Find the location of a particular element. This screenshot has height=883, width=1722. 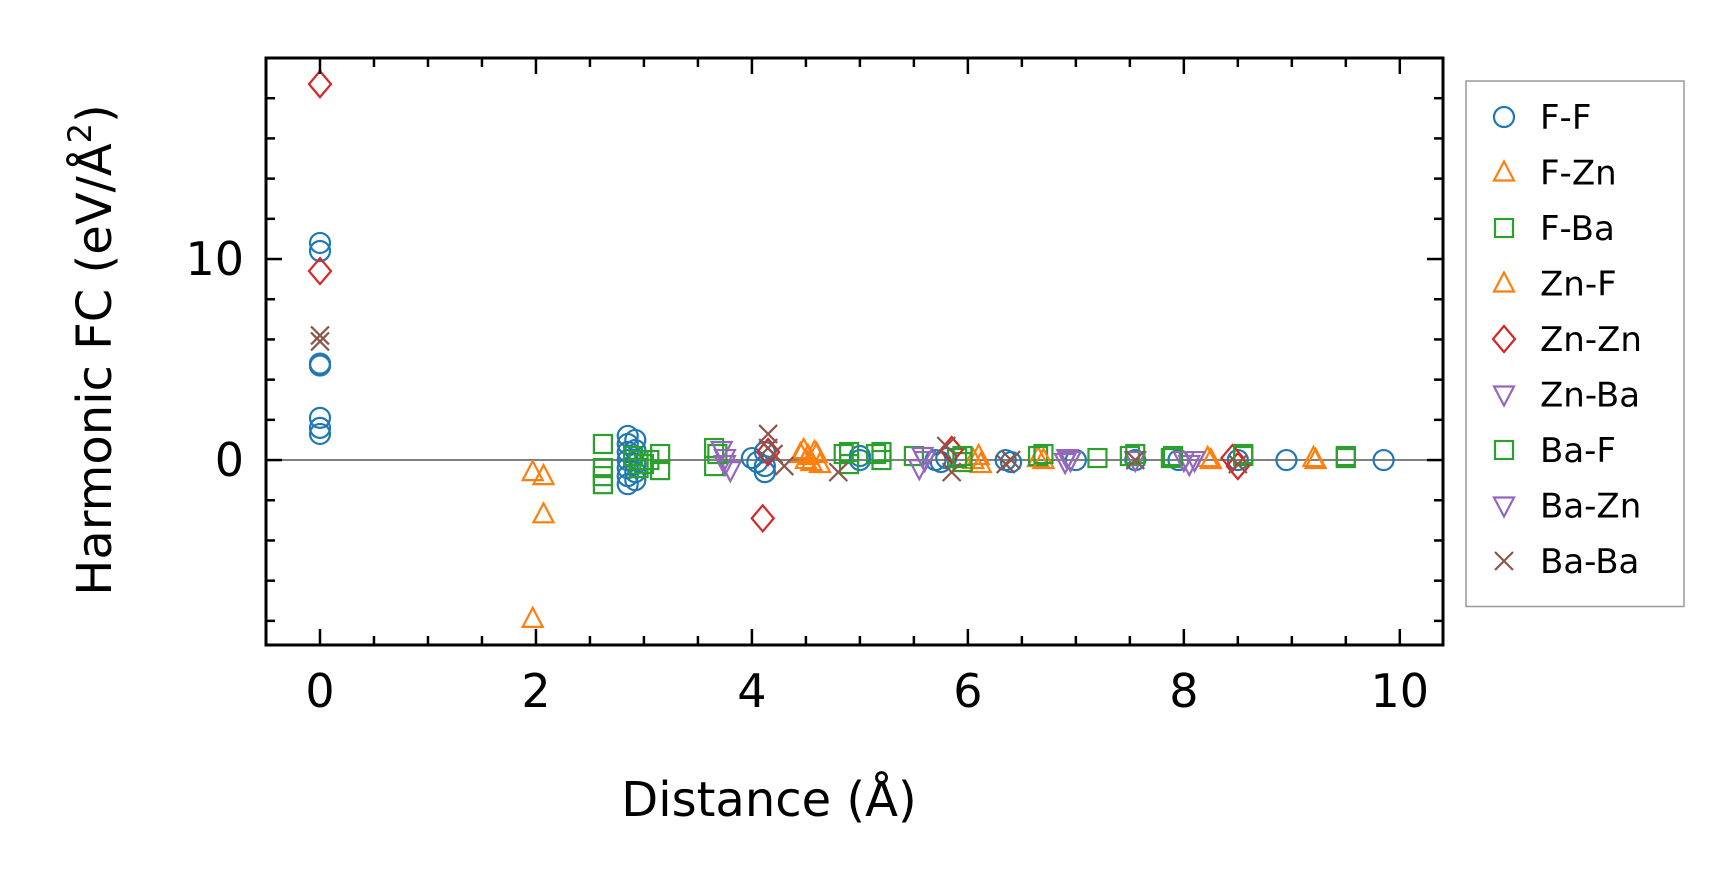

x-tick-label: 8 is located at coordinates (1183, 691).